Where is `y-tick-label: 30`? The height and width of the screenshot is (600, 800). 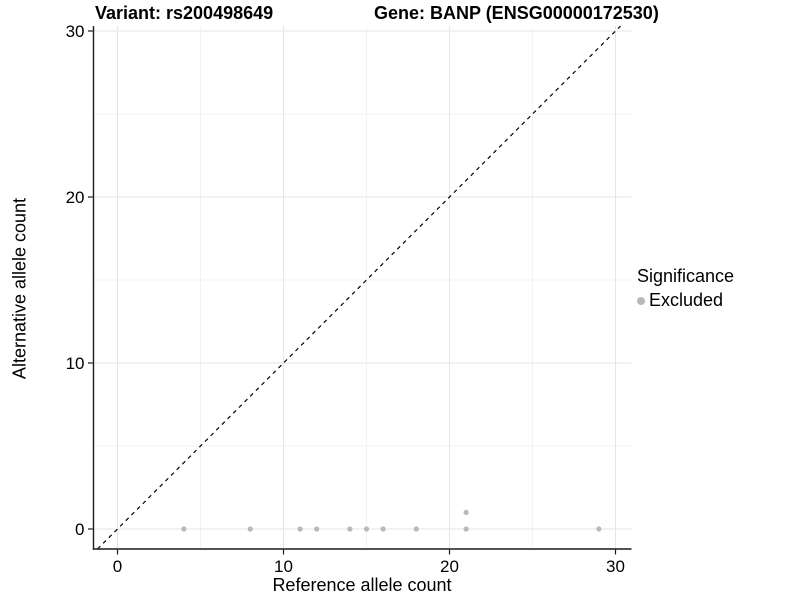 y-tick-label: 30 is located at coordinates (75, 31).